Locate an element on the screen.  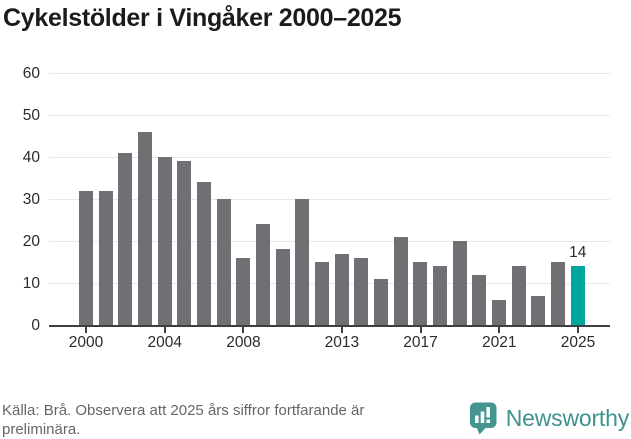
bar-2016 is located at coordinates (400, 281).